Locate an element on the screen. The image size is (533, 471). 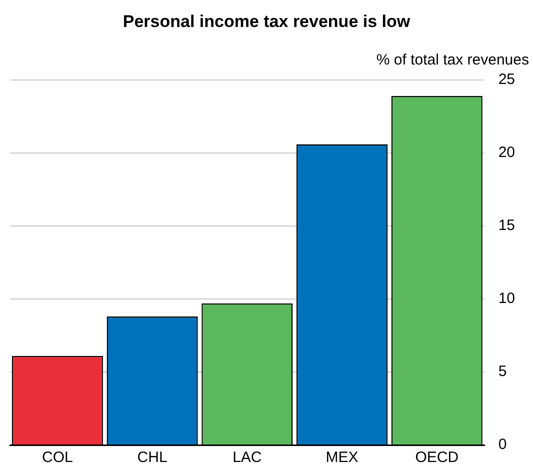
y-tick-label: 15 is located at coordinates (507, 225).